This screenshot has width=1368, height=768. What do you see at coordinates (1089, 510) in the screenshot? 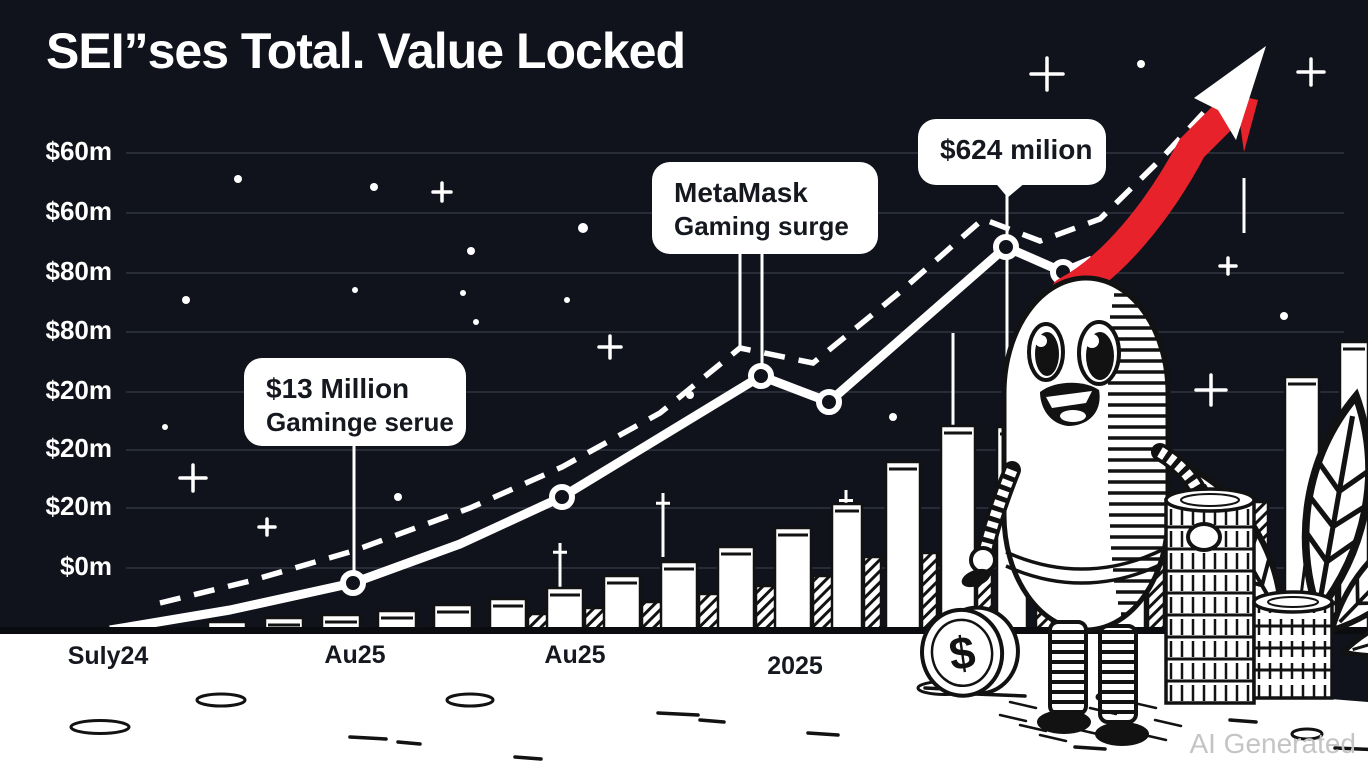
I see `robot-mascot` at bounding box center [1089, 510].